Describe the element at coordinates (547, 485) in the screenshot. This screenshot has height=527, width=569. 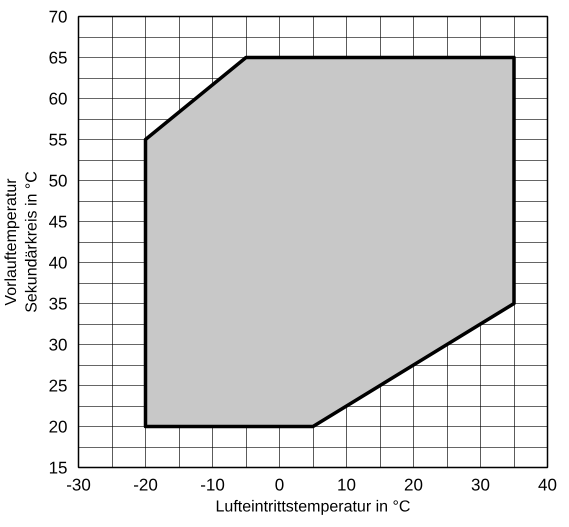
I see `x-tick-label: 40` at that location.